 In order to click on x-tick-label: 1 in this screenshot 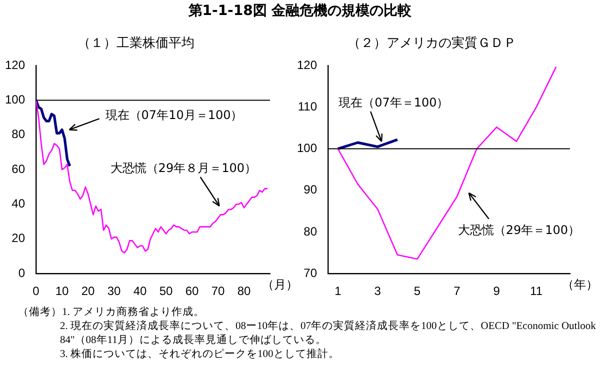, I will do `click(338, 291)`.